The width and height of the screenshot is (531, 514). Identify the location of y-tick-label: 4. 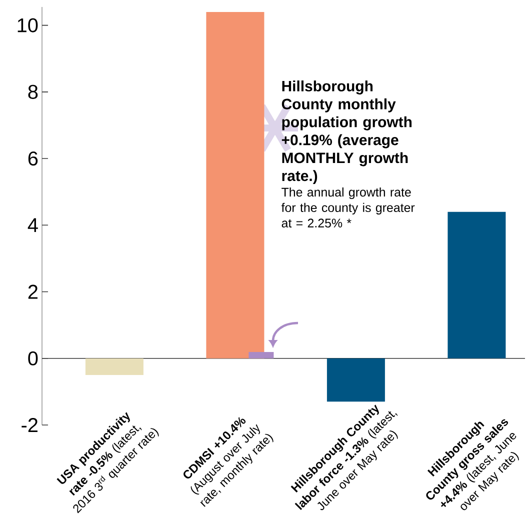
(33, 225).